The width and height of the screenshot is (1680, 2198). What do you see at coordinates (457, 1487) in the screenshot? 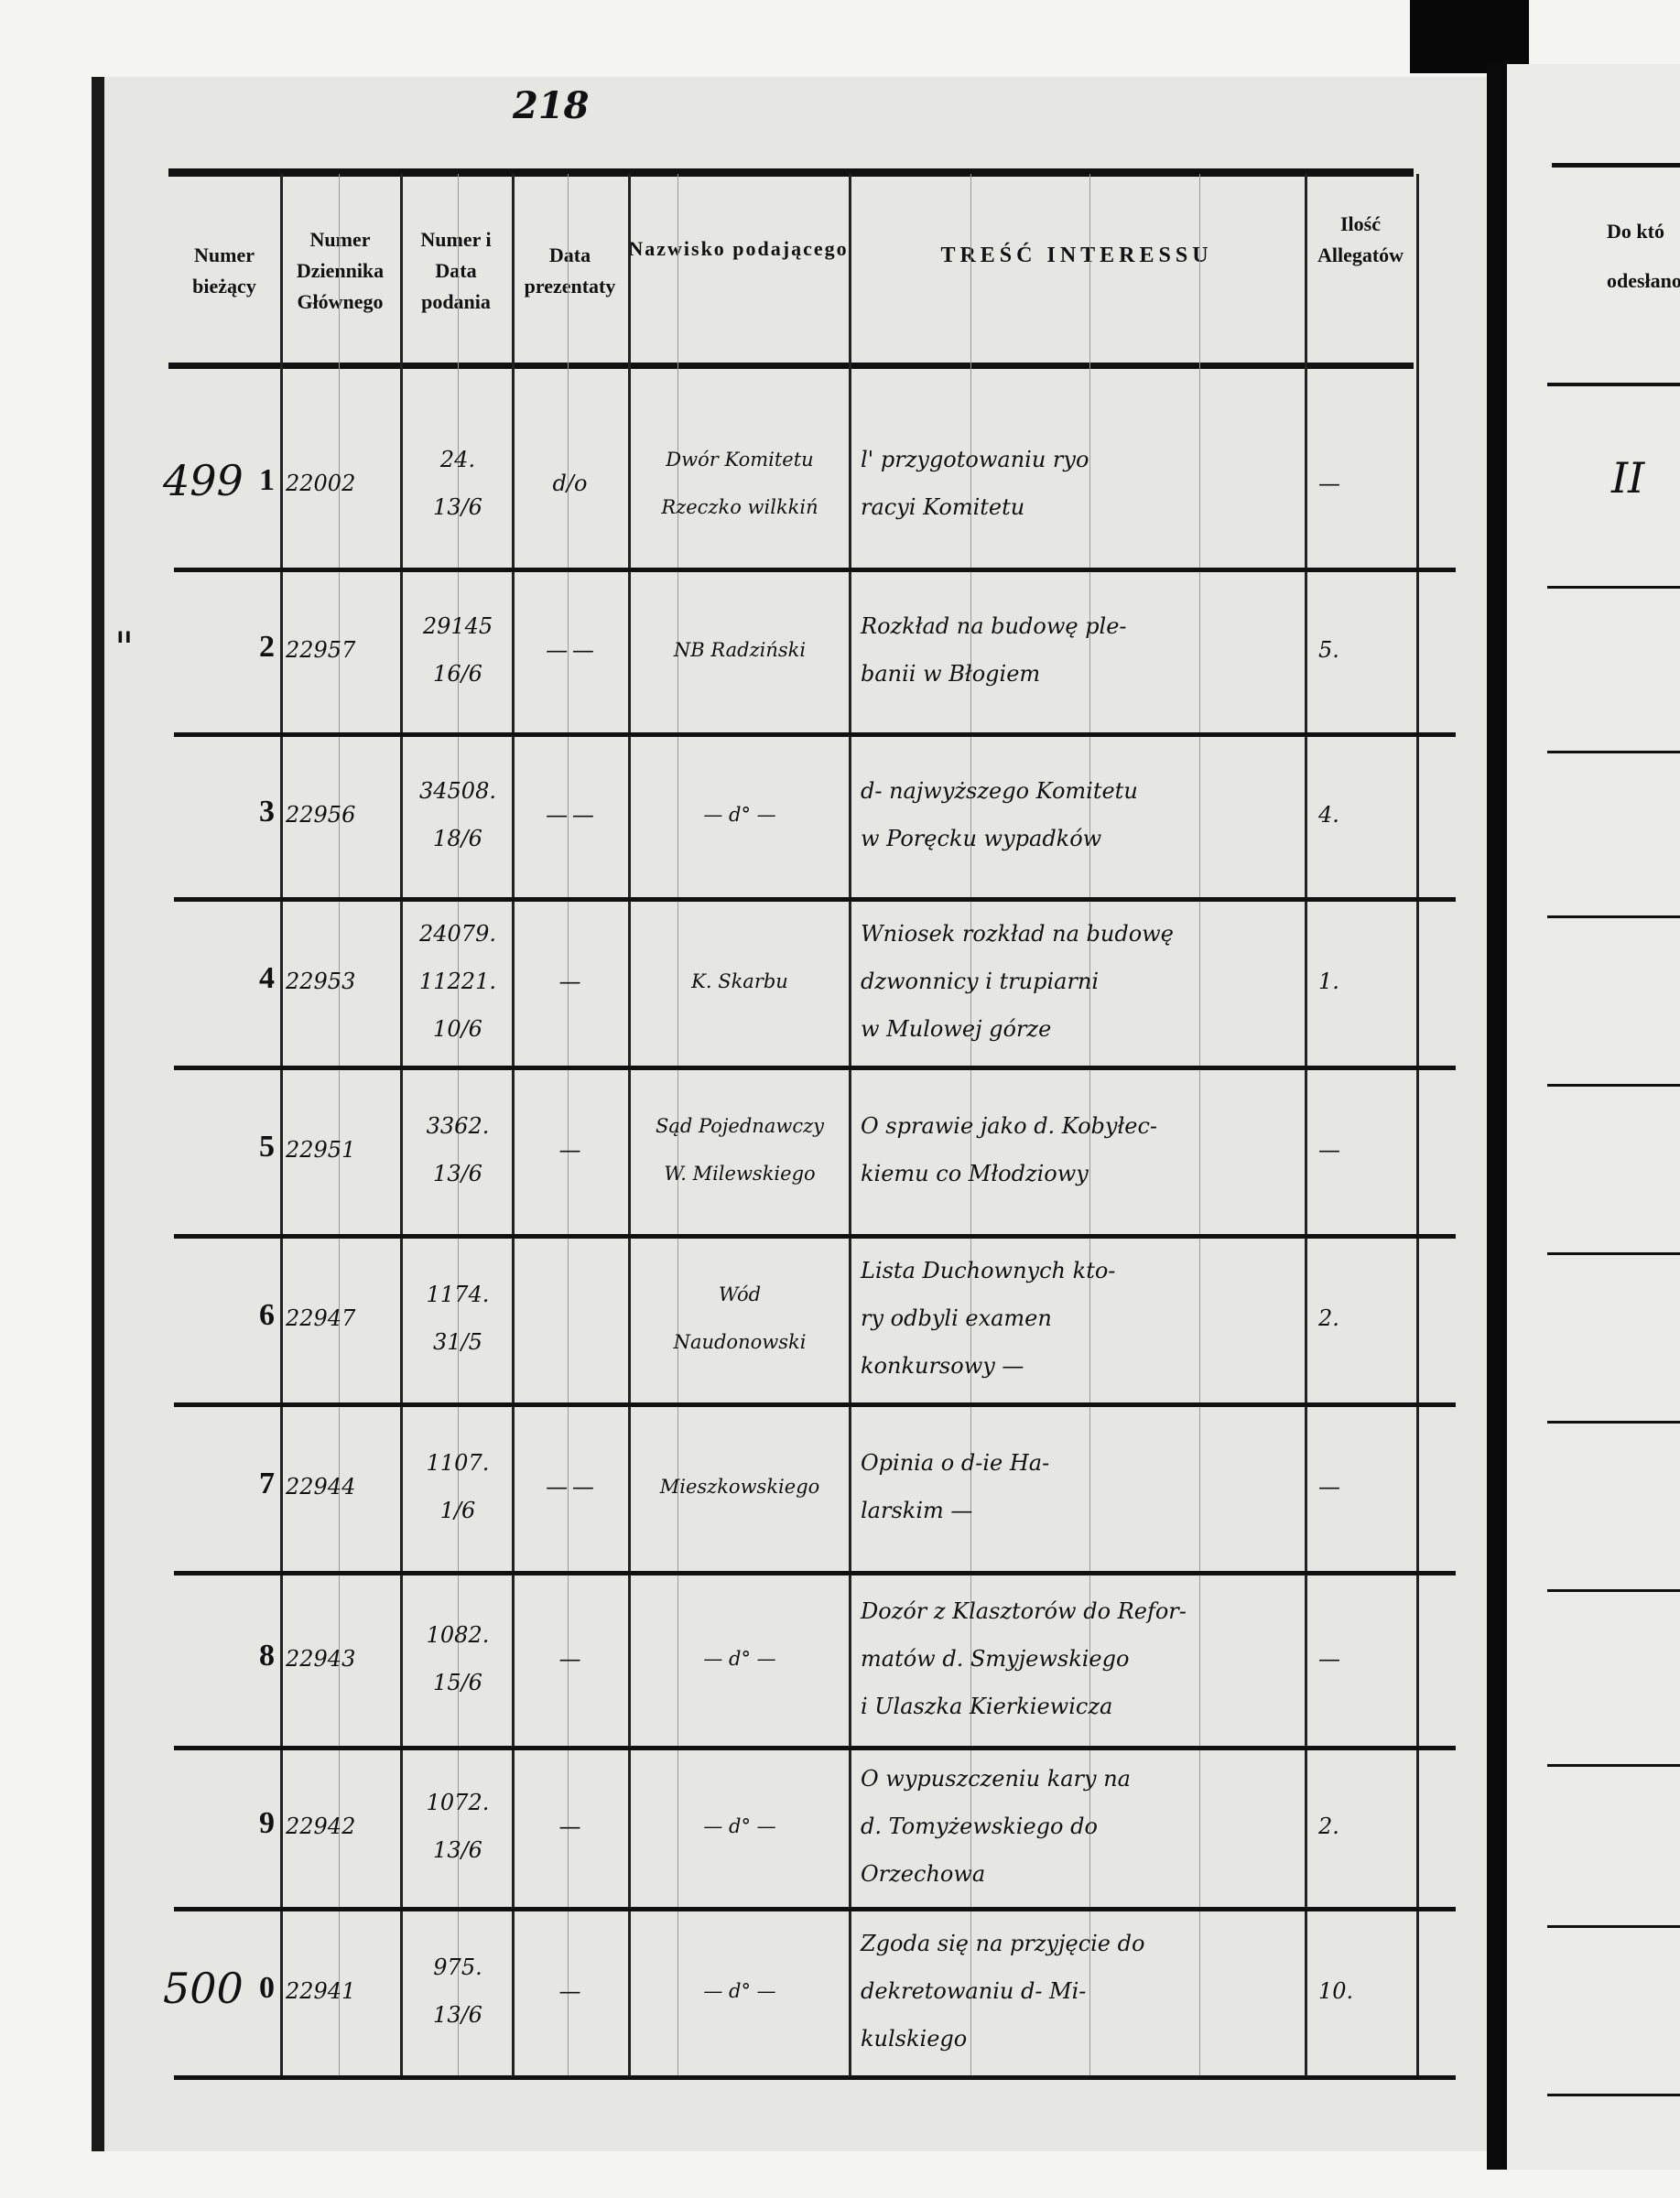
I see `submission-number-date: 1107. 1/6` at bounding box center [457, 1487].